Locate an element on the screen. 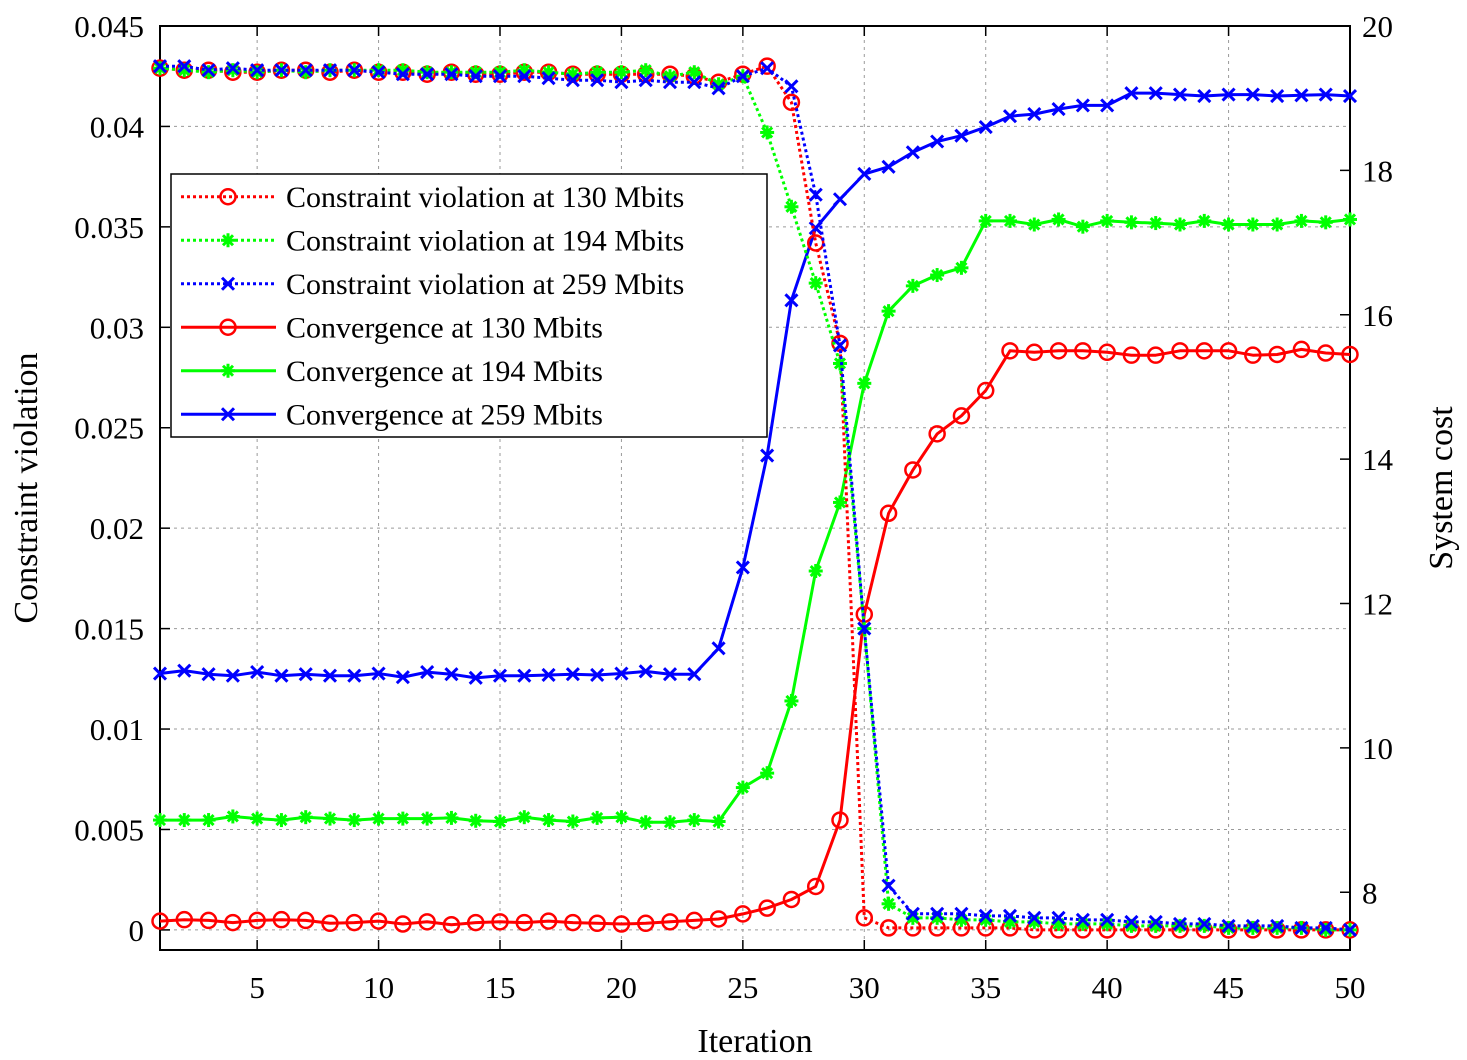 The width and height of the screenshot is (1467, 1060). legend-label: Constraint violation at 194 Mbits is located at coordinates (485, 240).